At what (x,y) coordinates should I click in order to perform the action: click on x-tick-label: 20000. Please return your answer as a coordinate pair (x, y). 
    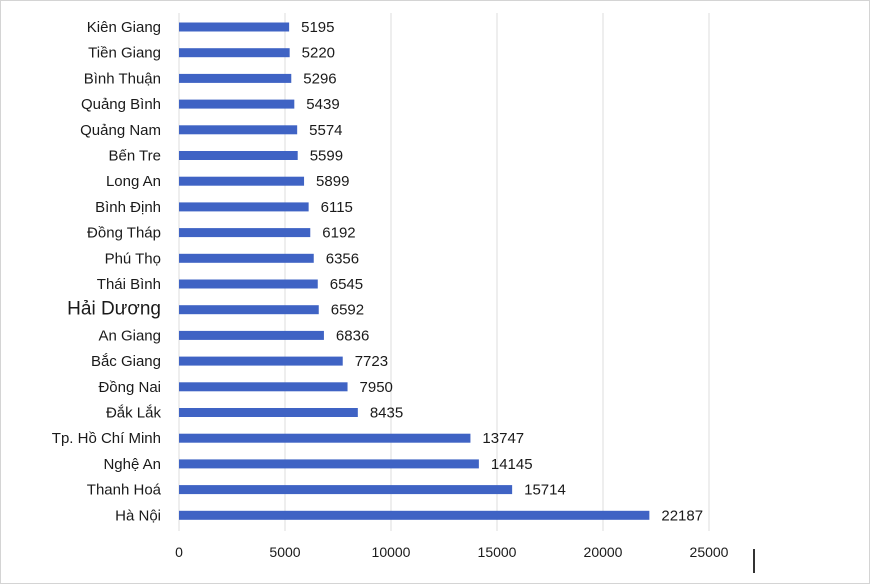
    Looking at the image, I should click on (603, 552).